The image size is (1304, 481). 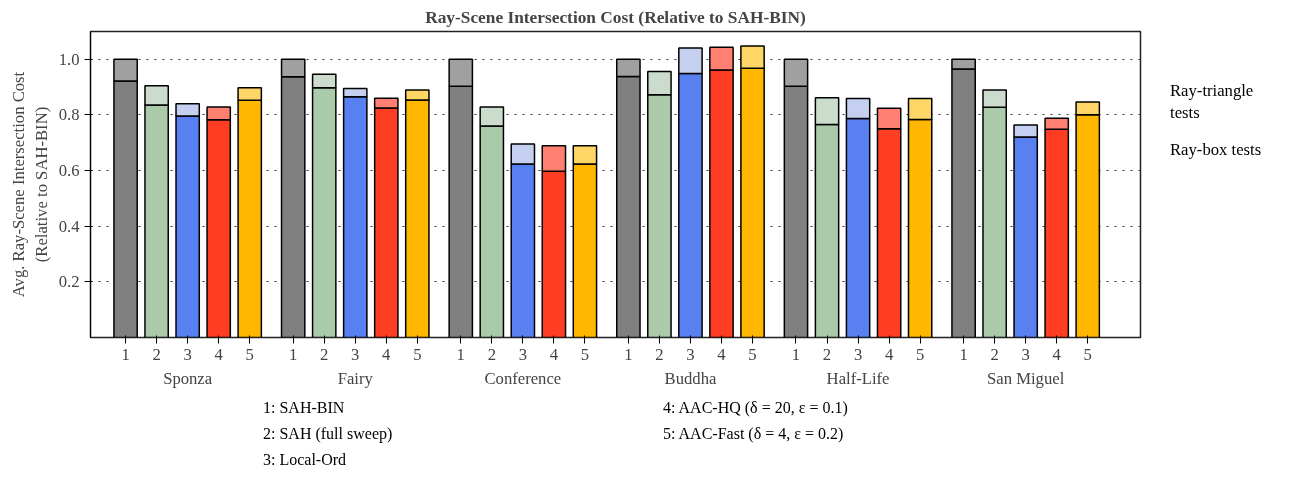 What do you see at coordinates (304, 407) in the screenshot?
I see `text: 1: SAH-BIN` at bounding box center [304, 407].